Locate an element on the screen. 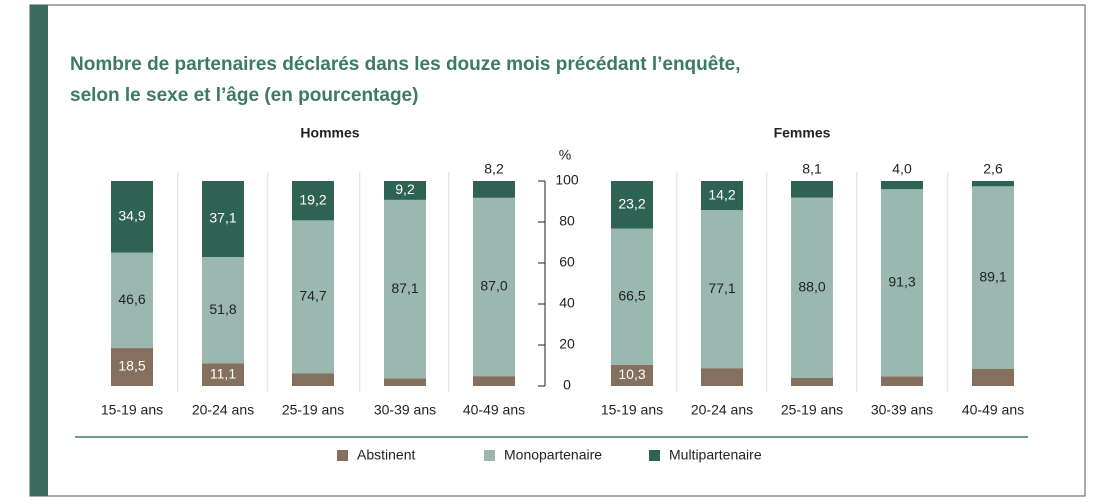 The image size is (1098, 503). data-label: 8,2 is located at coordinates (494, 169).